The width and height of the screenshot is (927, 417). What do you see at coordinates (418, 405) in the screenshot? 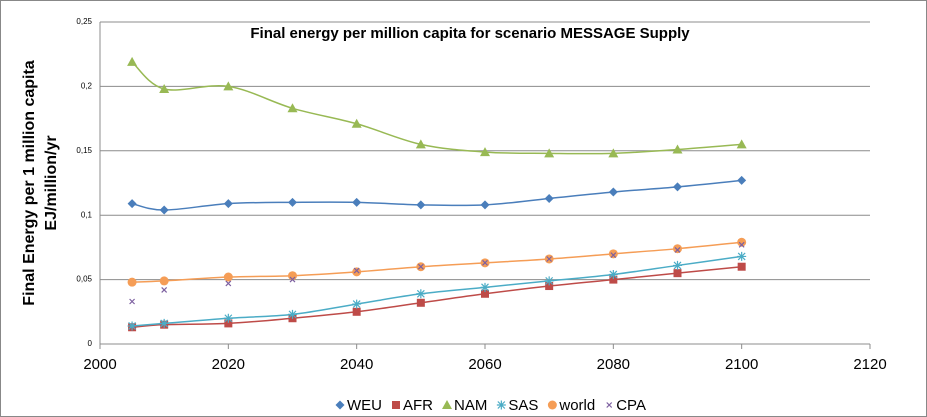
I see `legend-label: AFR` at bounding box center [418, 405].